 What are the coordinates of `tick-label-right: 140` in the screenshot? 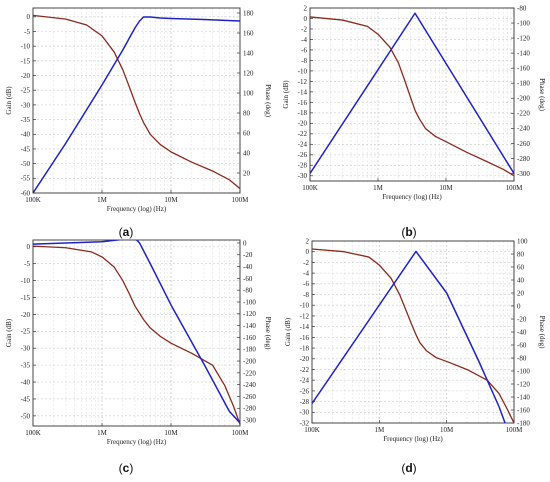 It's located at (248, 53).